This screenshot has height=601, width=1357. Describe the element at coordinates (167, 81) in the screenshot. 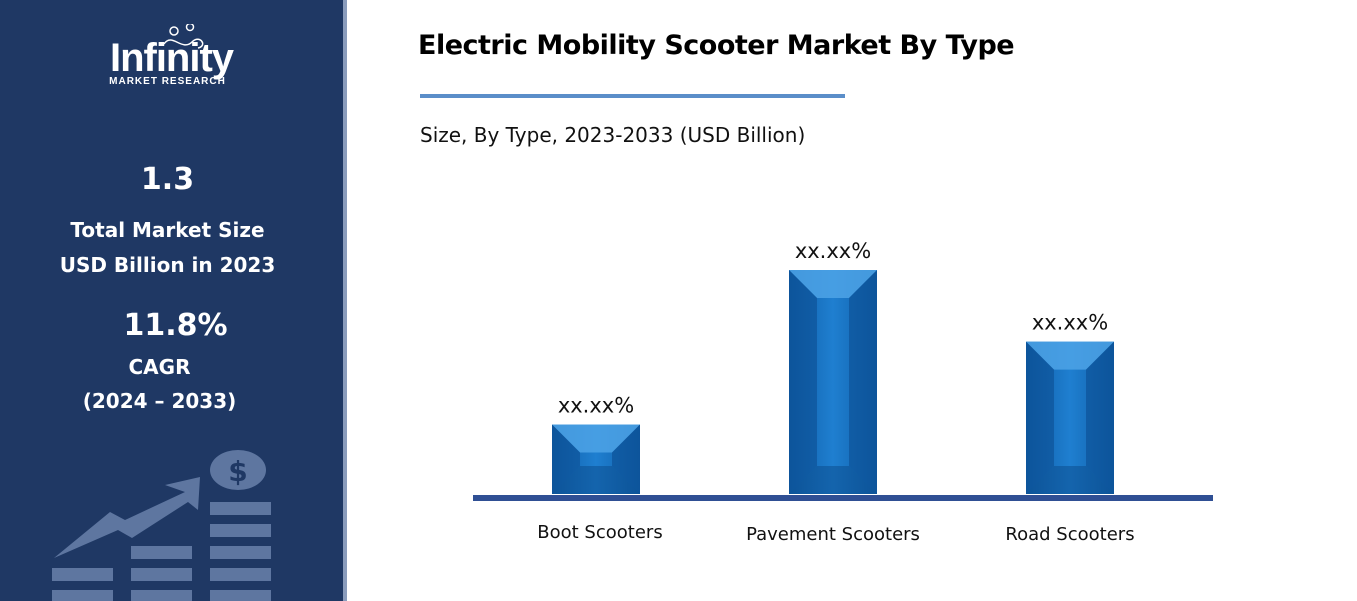

I see `logo-subtitle: MARKET RESEARCH` at that location.